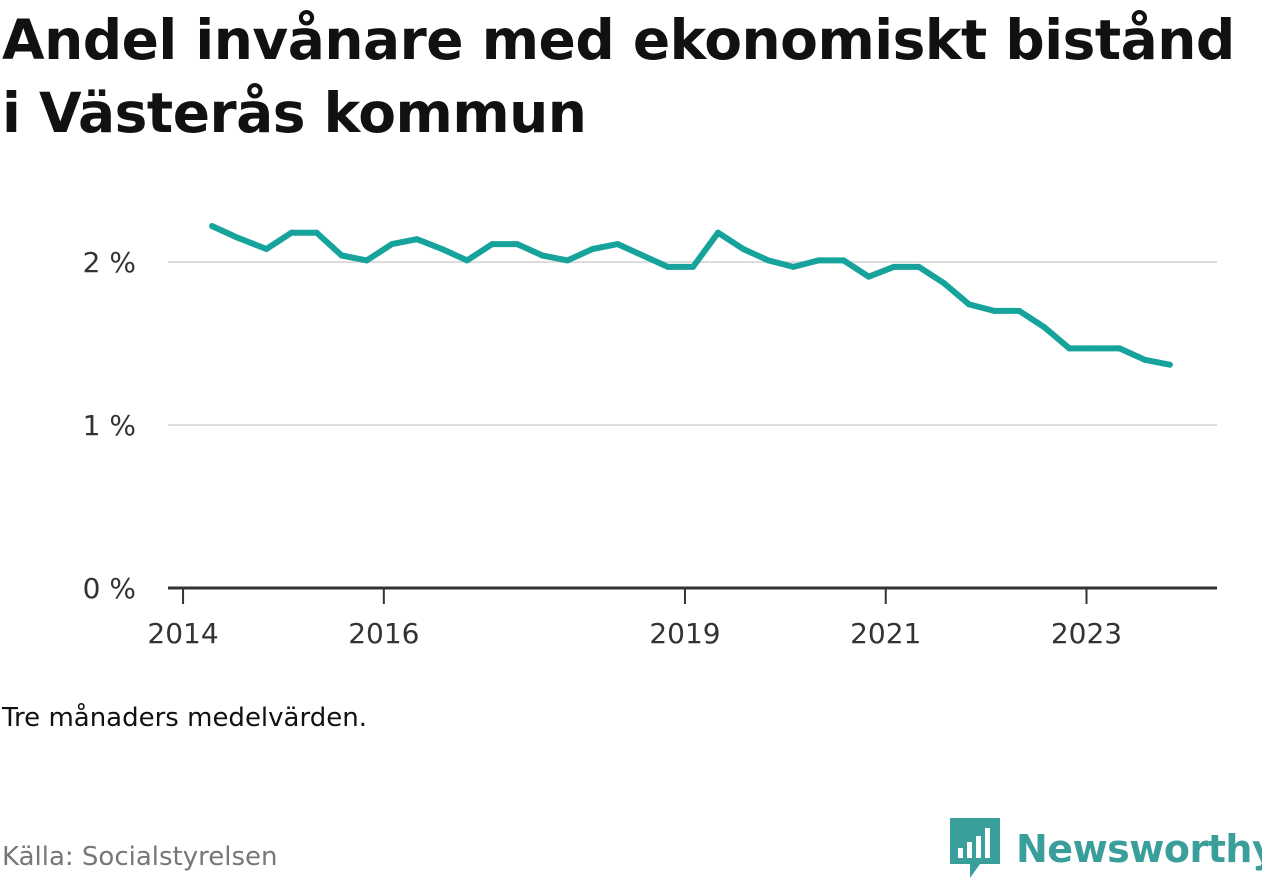  Describe the element at coordinates (140, 857) in the screenshot. I see `source-text: Källa: Socialstyrelsen` at that location.